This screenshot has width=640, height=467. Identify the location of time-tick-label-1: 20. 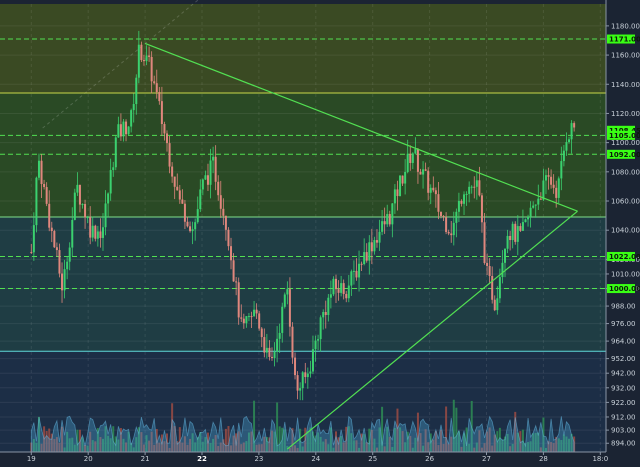
(88, 459).